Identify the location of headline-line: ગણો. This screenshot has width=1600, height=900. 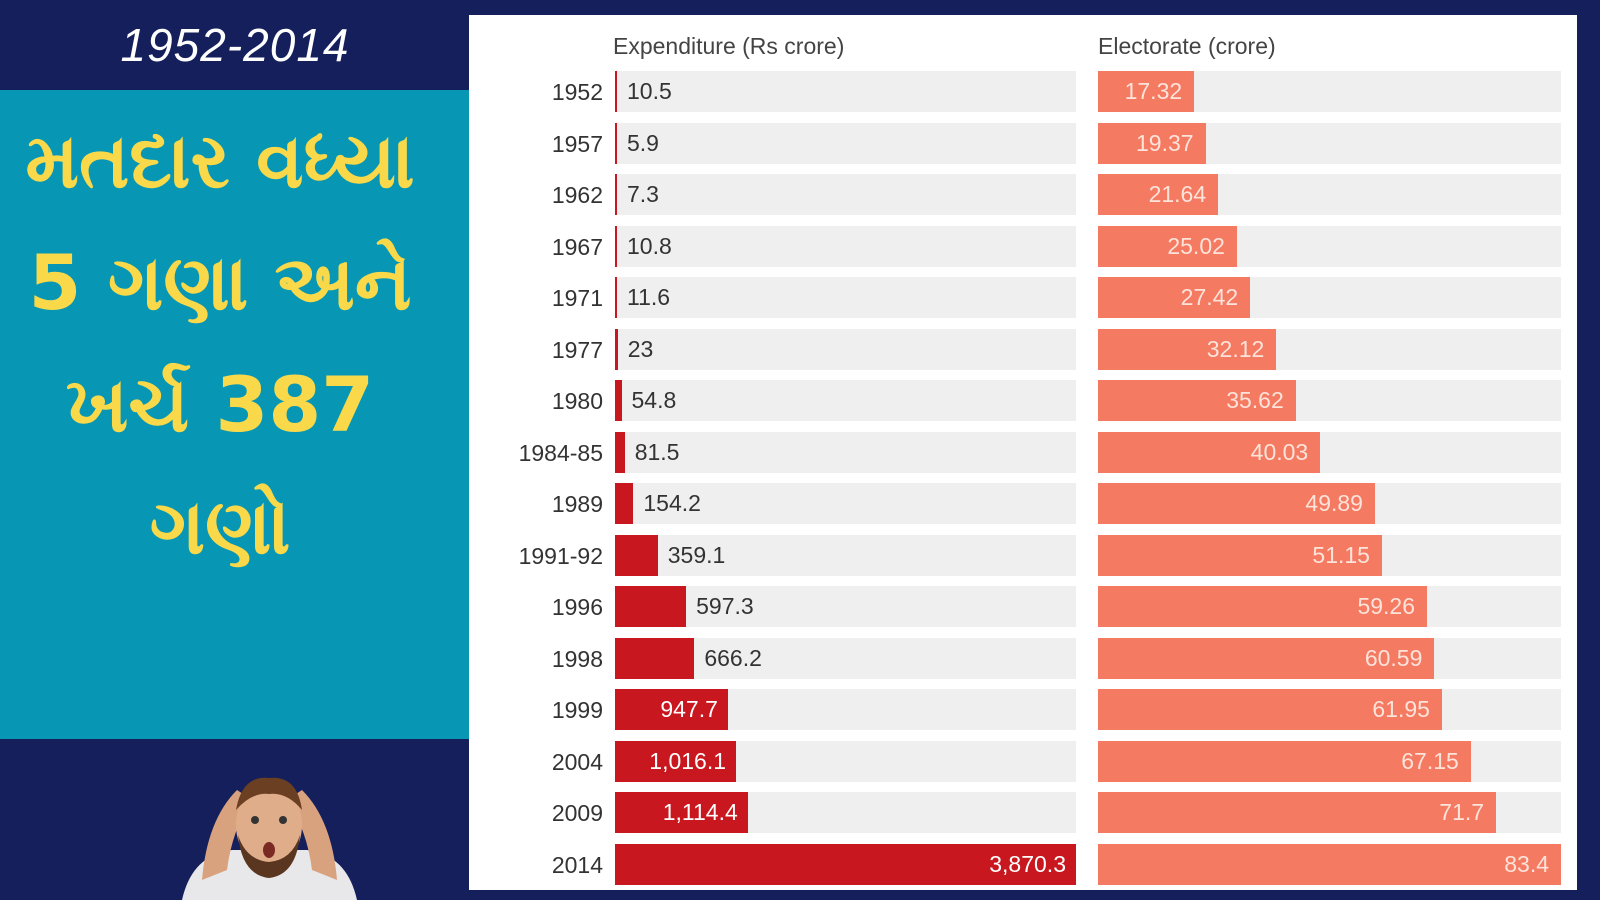
(220, 526).